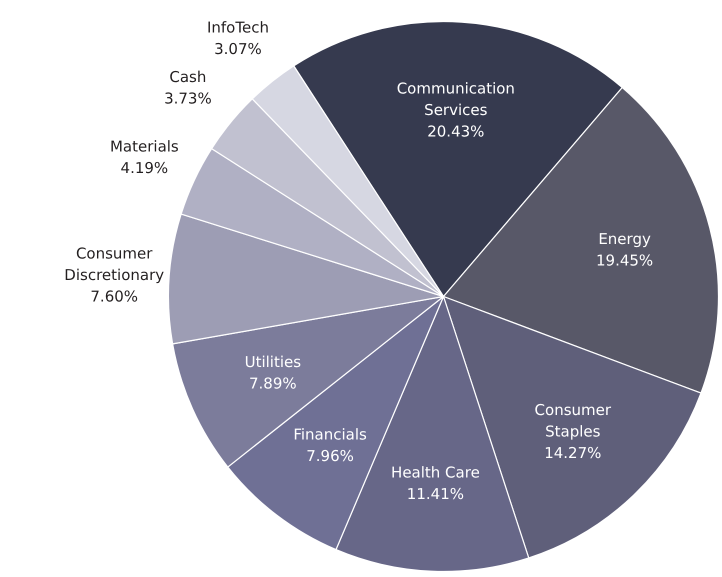 This screenshot has height=577, width=722. I want to click on slice-label: InfoTech, so click(237, 27).